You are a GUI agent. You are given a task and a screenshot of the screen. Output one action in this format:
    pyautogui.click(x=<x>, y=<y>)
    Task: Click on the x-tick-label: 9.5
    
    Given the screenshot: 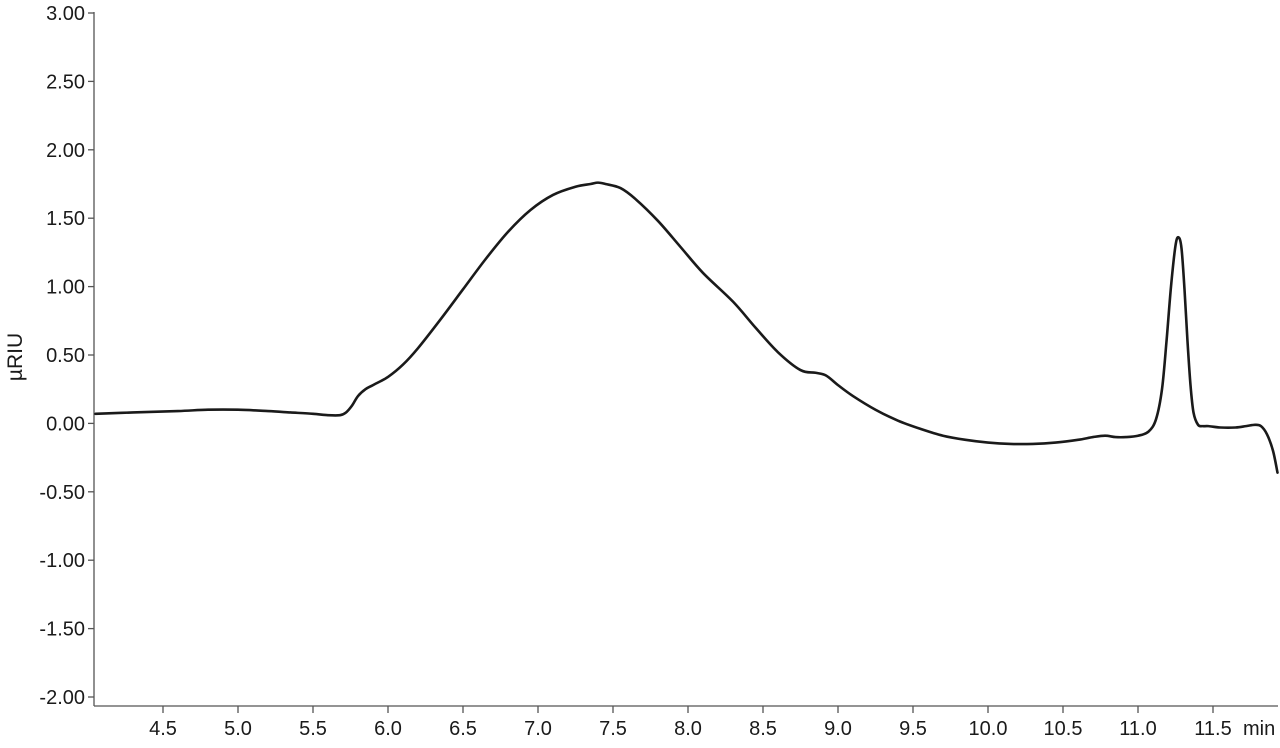 What is the action you would take?
    pyautogui.click(x=913, y=729)
    